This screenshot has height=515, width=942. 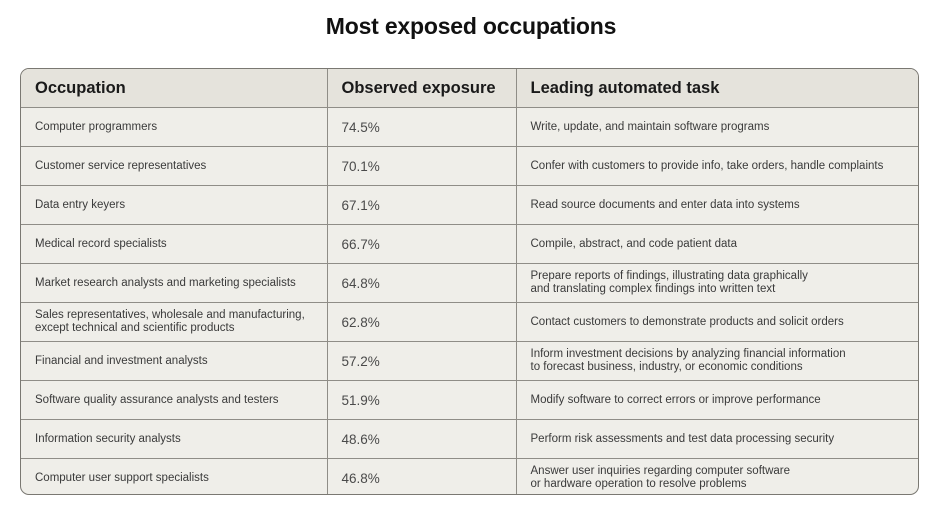 What do you see at coordinates (421, 205) in the screenshot?
I see `exposure-cell: 67.1%` at bounding box center [421, 205].